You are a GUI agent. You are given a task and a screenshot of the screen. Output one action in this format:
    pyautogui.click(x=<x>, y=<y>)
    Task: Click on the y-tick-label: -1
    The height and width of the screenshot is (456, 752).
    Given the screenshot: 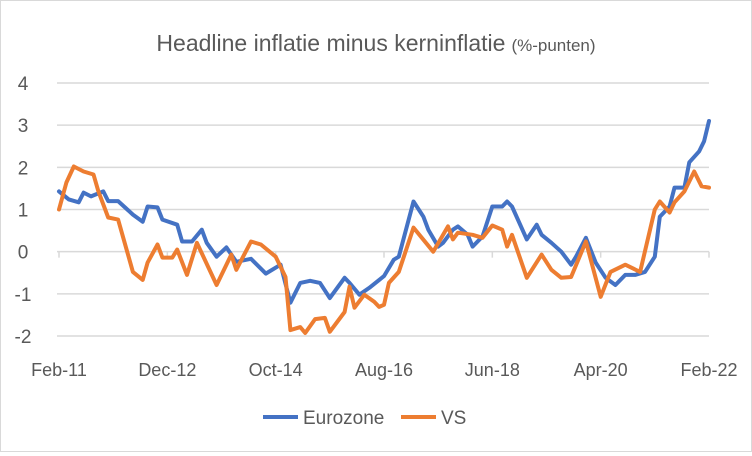 What is the action you would take?
    pyautogui.click(x=23, y=295)
    